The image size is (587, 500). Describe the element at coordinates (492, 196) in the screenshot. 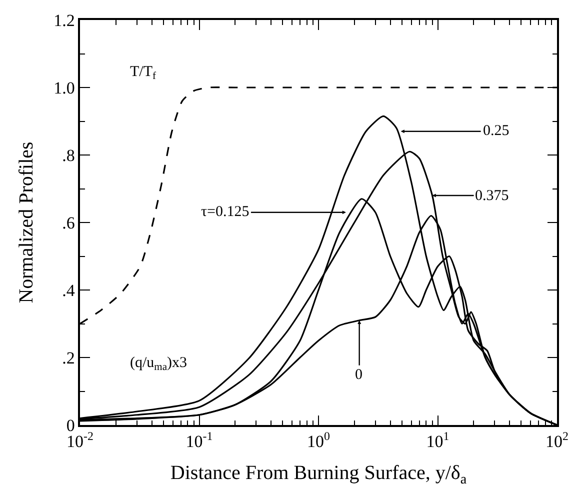

I see `annotation: 0.375` at that location.